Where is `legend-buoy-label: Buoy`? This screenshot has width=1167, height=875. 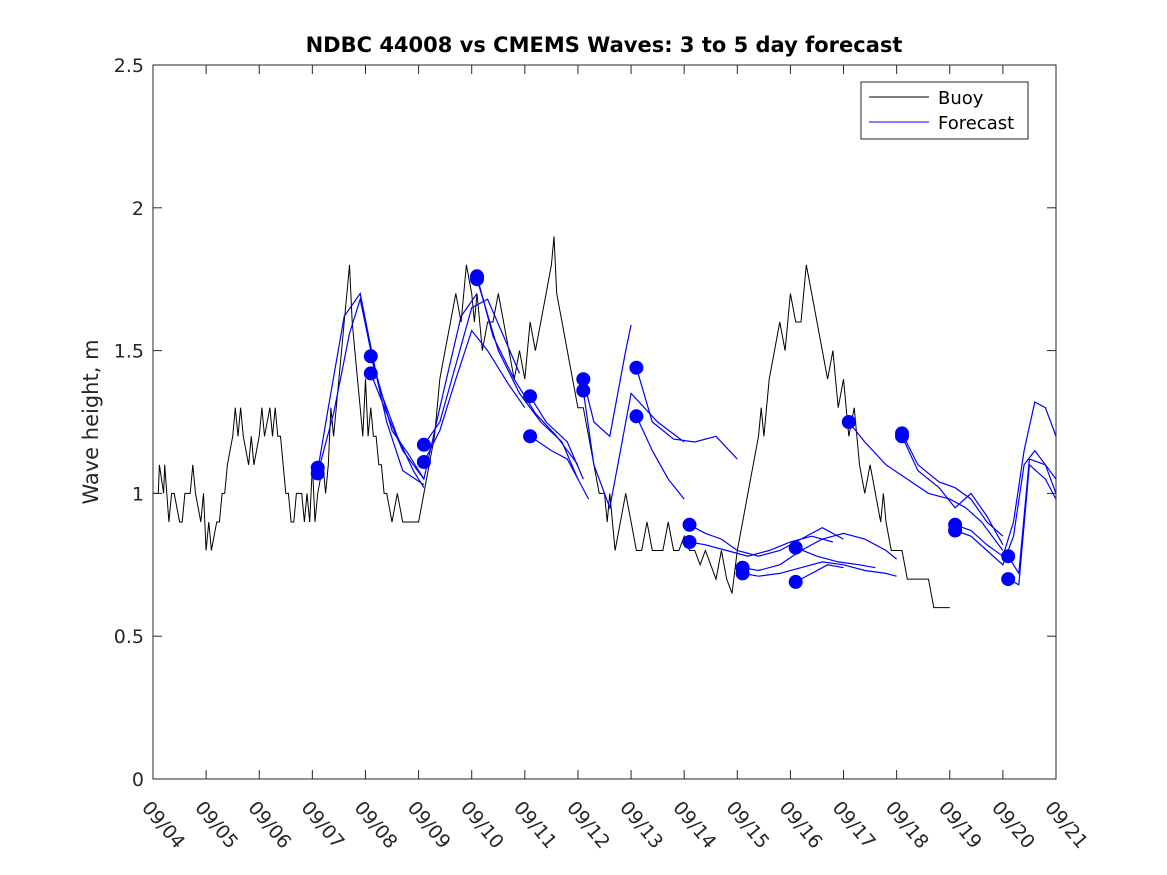 legend-buoy-label: Buoy is located at coordinates (961, 98).